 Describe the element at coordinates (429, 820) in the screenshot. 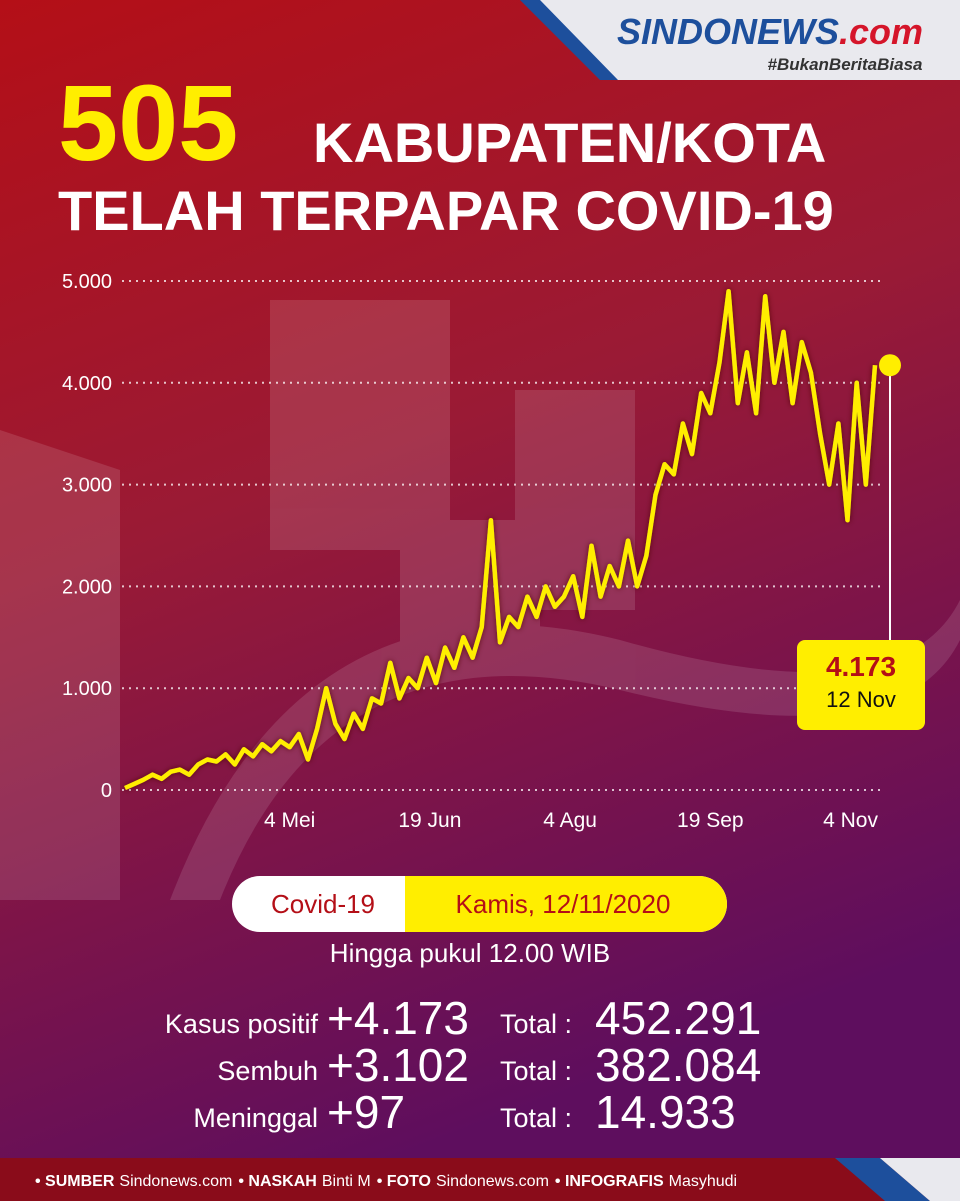

I see `x-tick-label: 19 Jun` at that location.